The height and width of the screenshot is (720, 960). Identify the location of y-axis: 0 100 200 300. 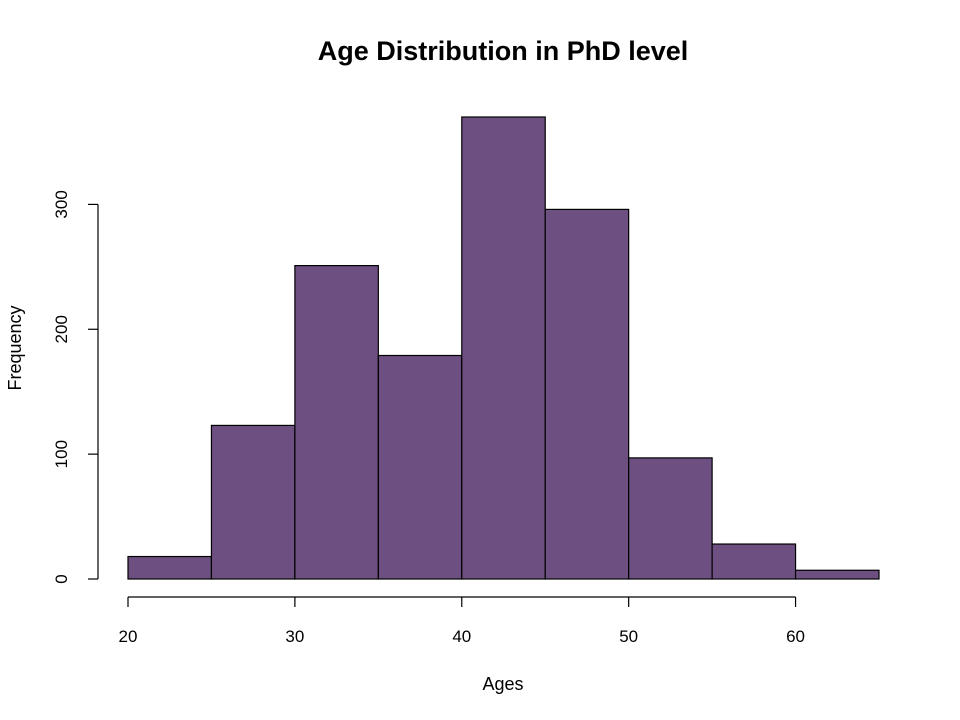
(75, 387).